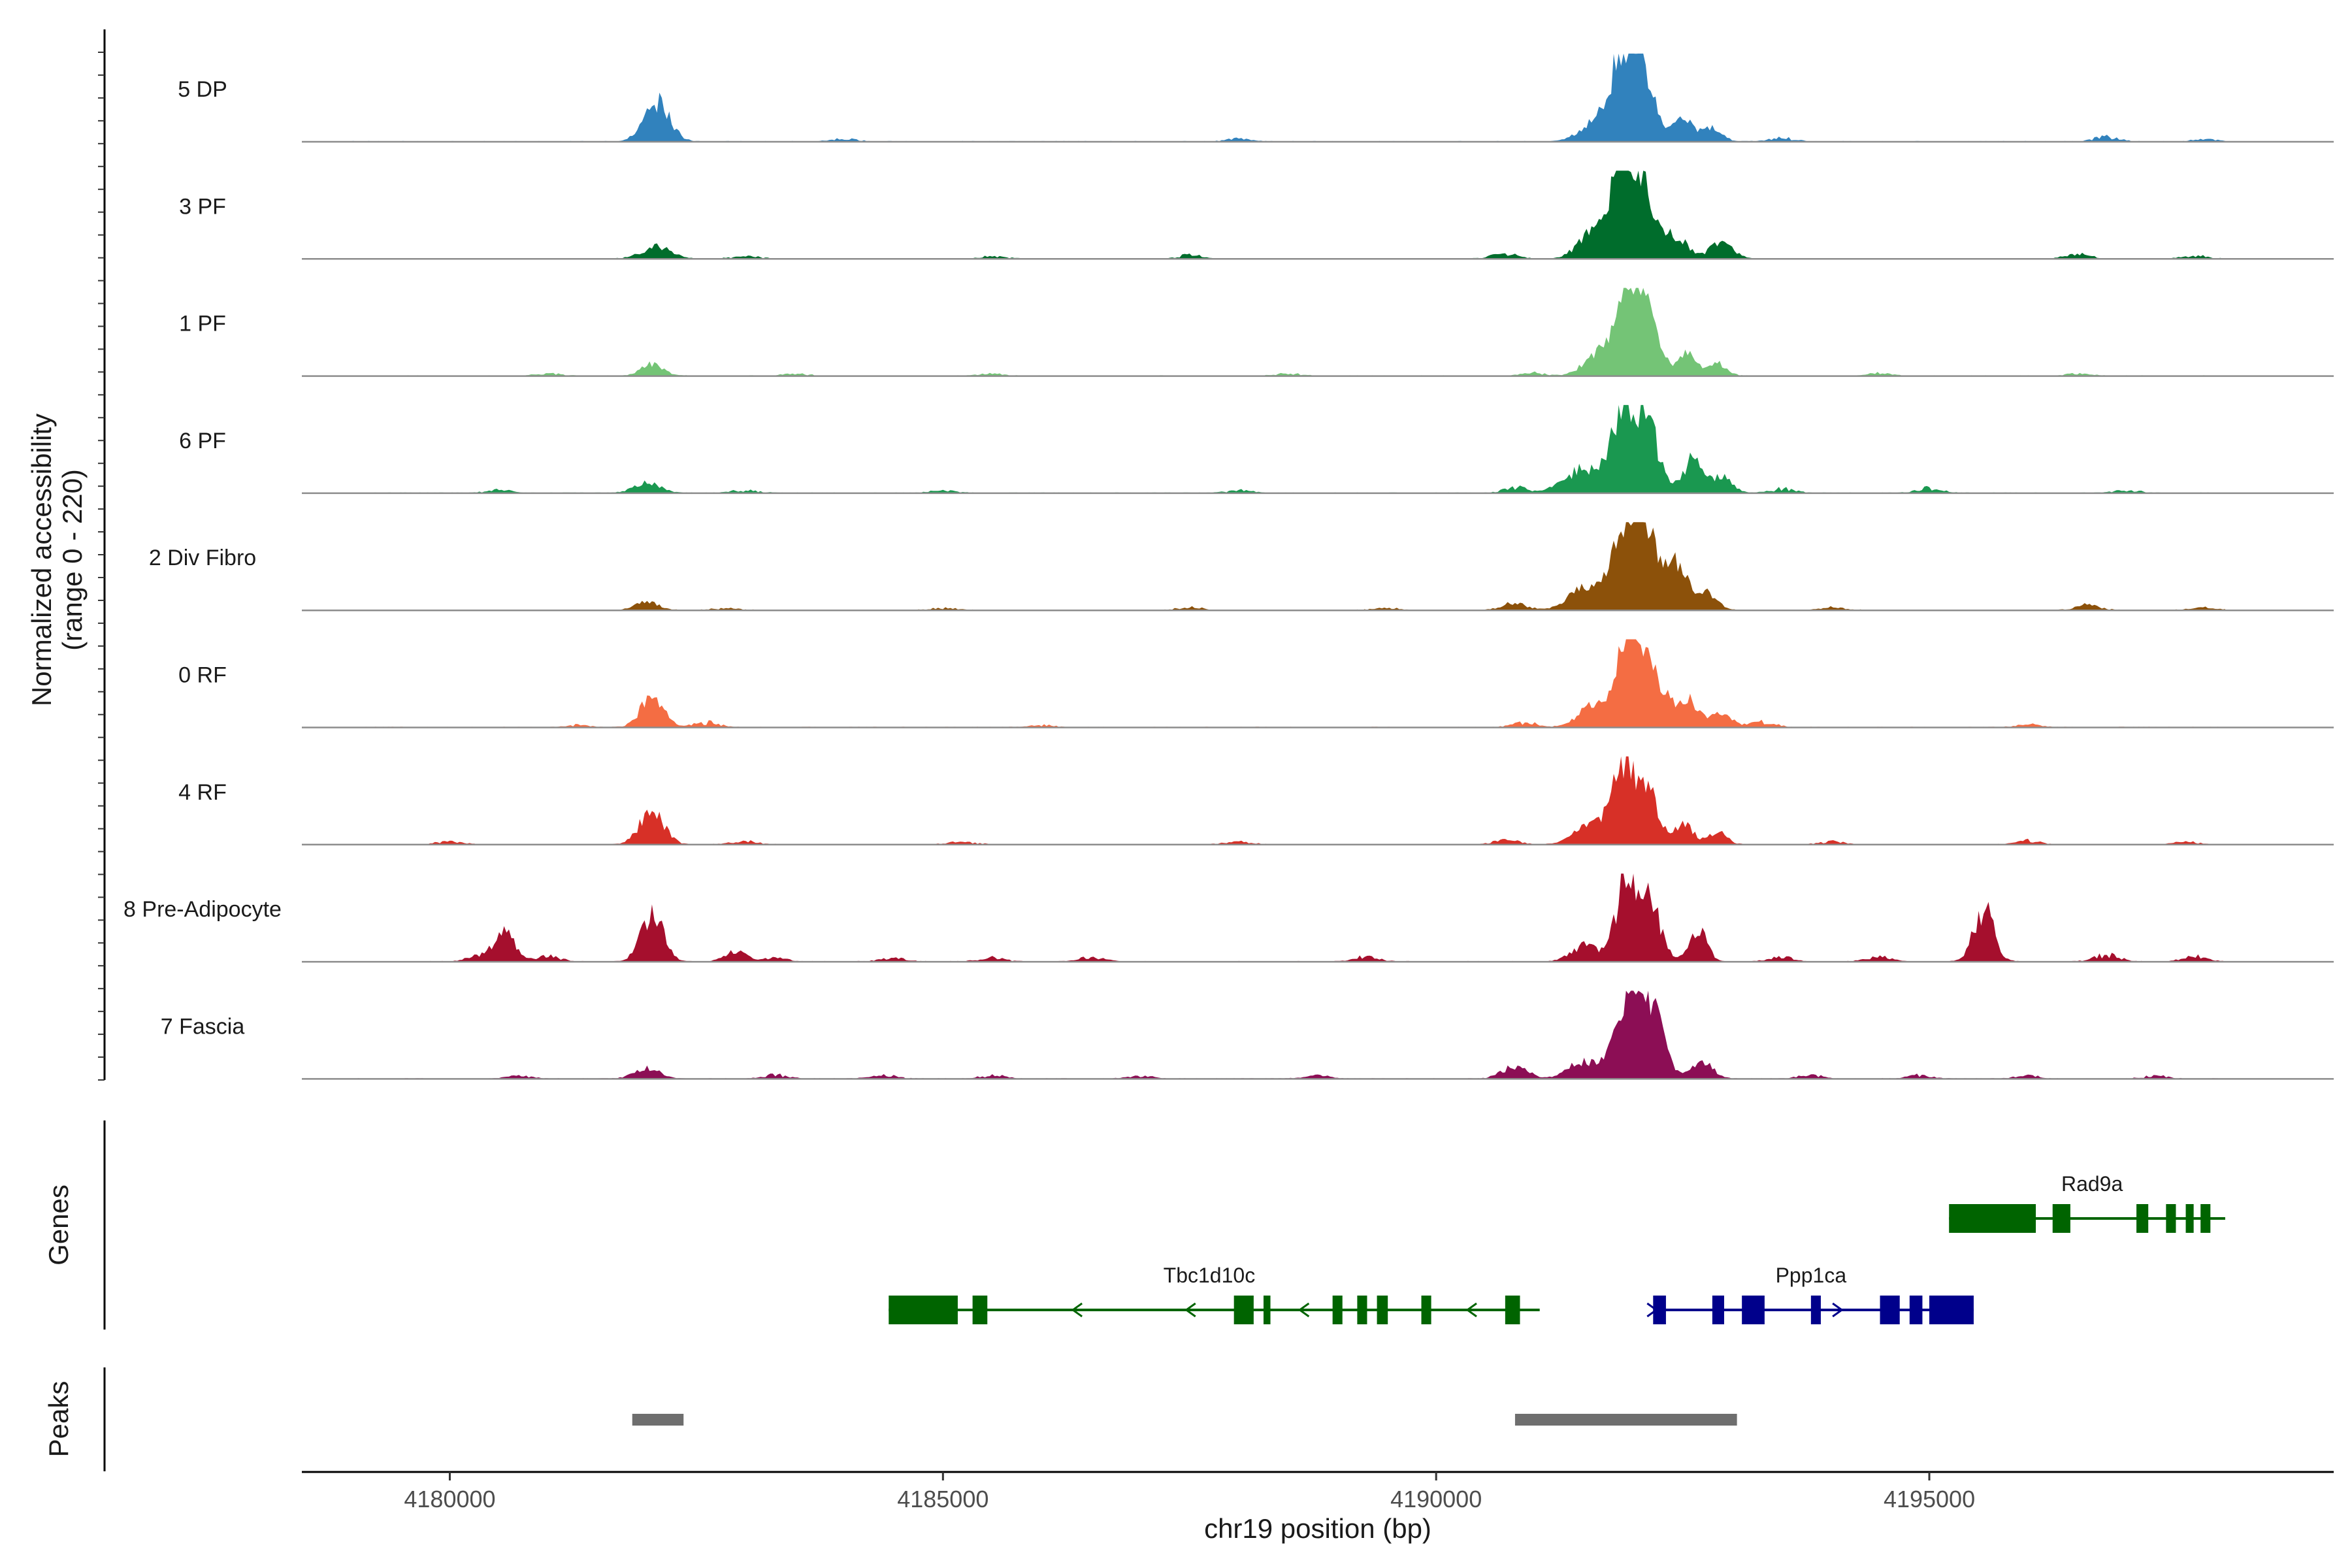  What do you see at coordinates (1164, 1225) in the screenshot?
I see `gene-annotation-track: Rad9a Tbc1d10c Ppp1ca` at bounding box center [1164, 1225].